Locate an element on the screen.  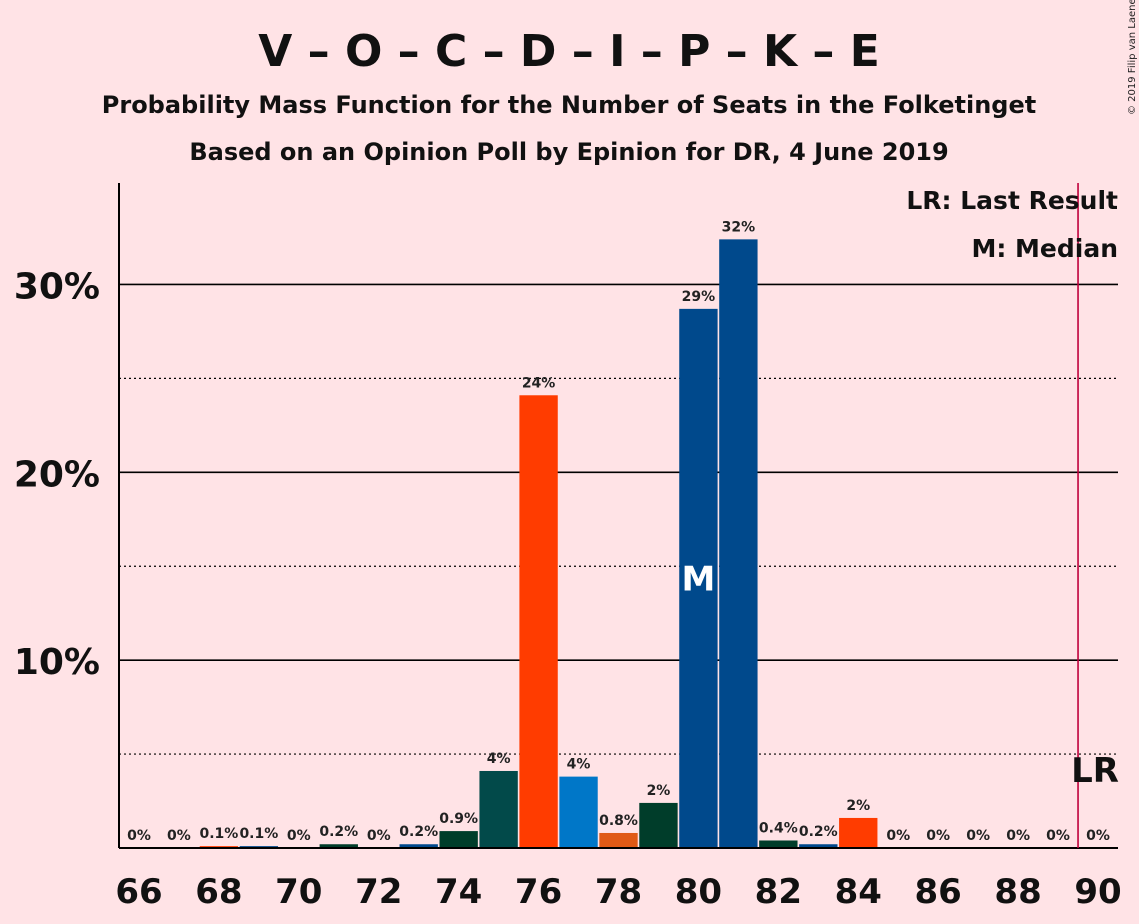
x-tick-label: 88 is located at coordinates (1017, 892).